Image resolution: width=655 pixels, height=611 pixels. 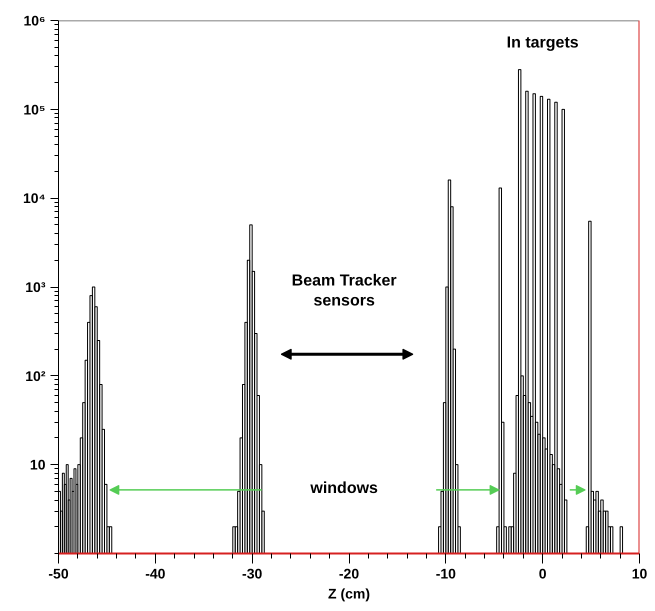 What do you see at coordinates (542, 43) in the screenshot?
I see `annotation: In targets` at bounding box center [542, 43].